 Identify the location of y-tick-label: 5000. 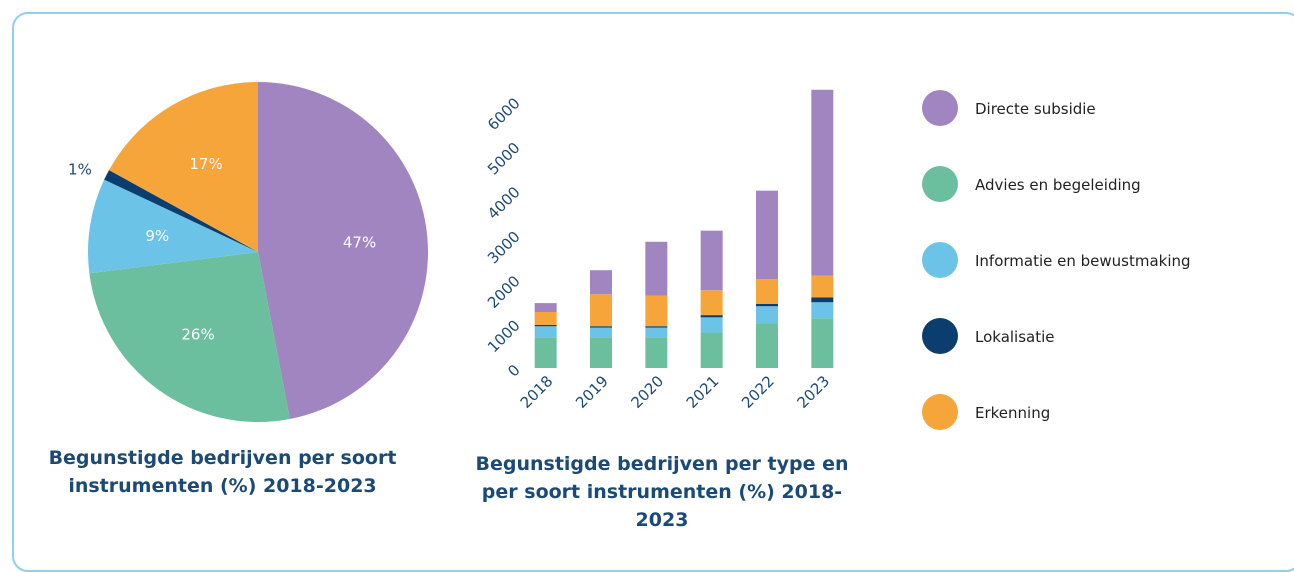
(504, 159).